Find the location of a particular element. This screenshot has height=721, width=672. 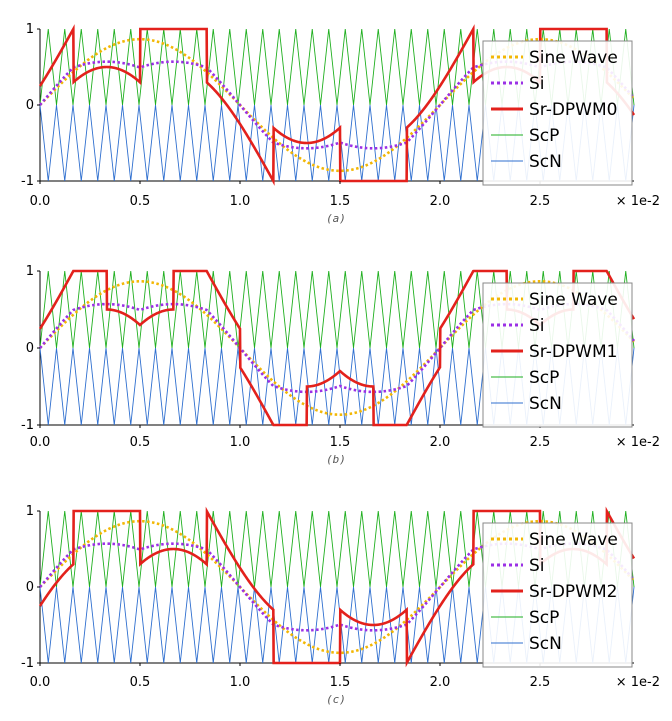

panel-caption: (c) is located at coordinates (336, 699).